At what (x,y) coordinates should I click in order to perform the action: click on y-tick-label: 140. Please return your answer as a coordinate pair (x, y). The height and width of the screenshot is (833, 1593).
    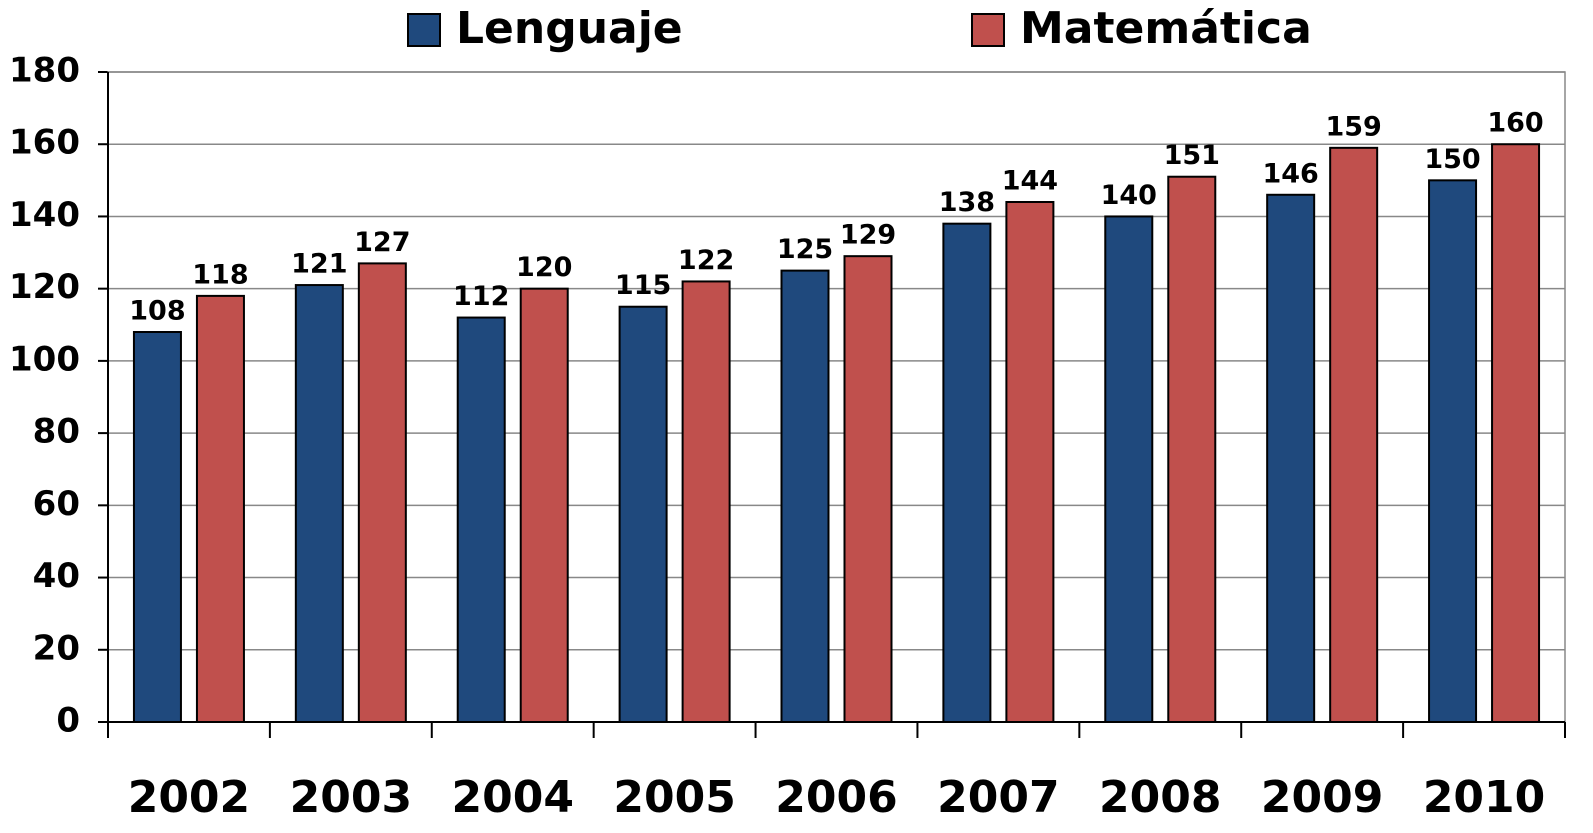
    Looking at the image, I should click on (44, 215).